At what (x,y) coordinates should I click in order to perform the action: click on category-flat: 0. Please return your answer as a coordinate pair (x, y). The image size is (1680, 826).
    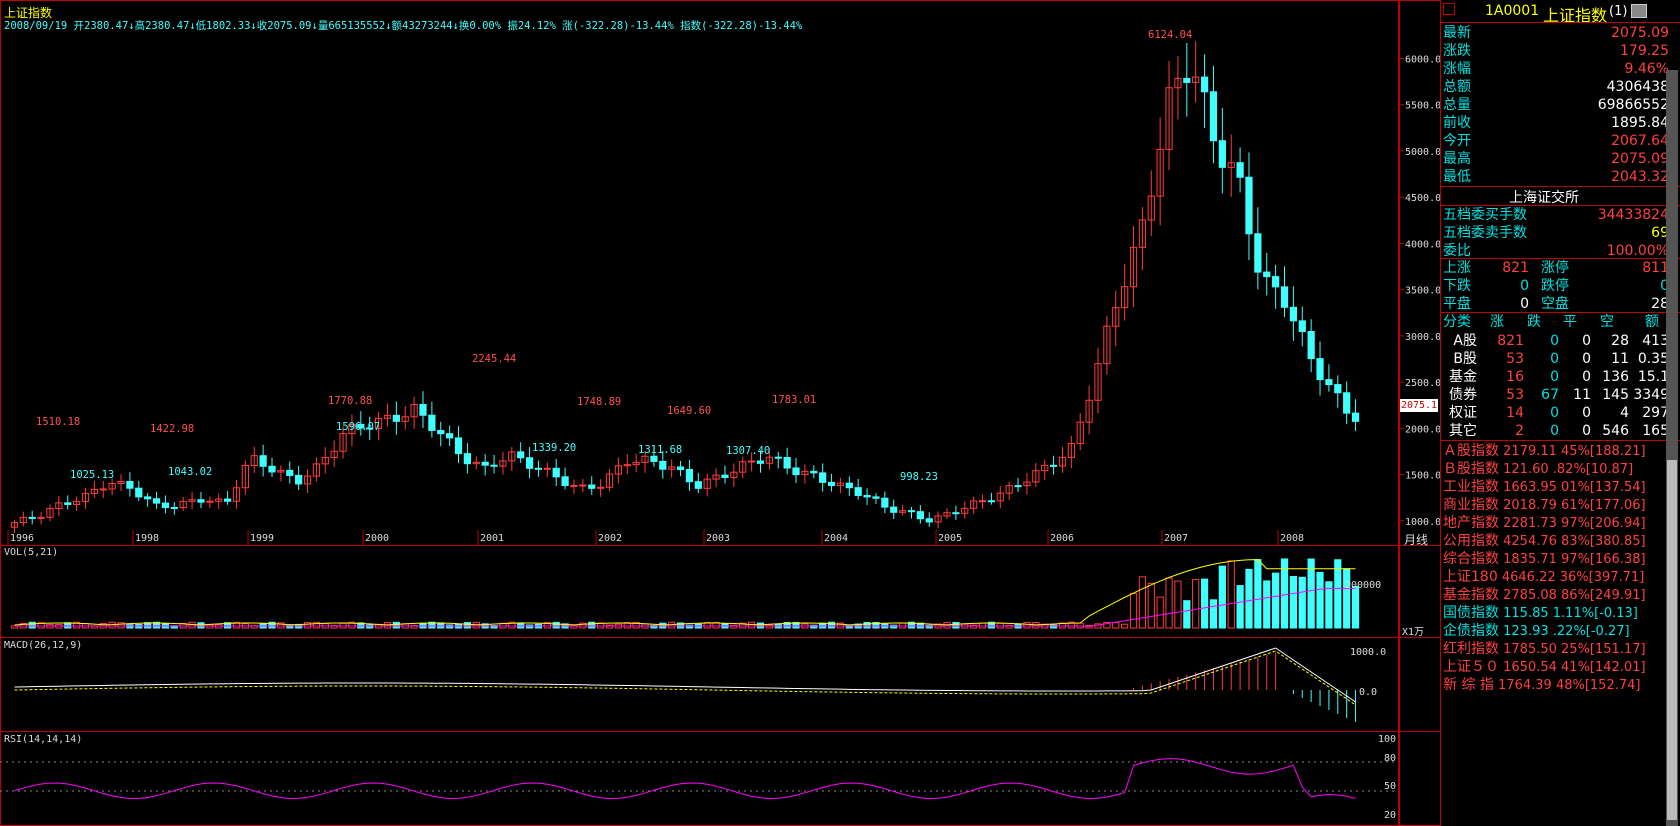
    Looking at the image, I should click on (1586, 341).